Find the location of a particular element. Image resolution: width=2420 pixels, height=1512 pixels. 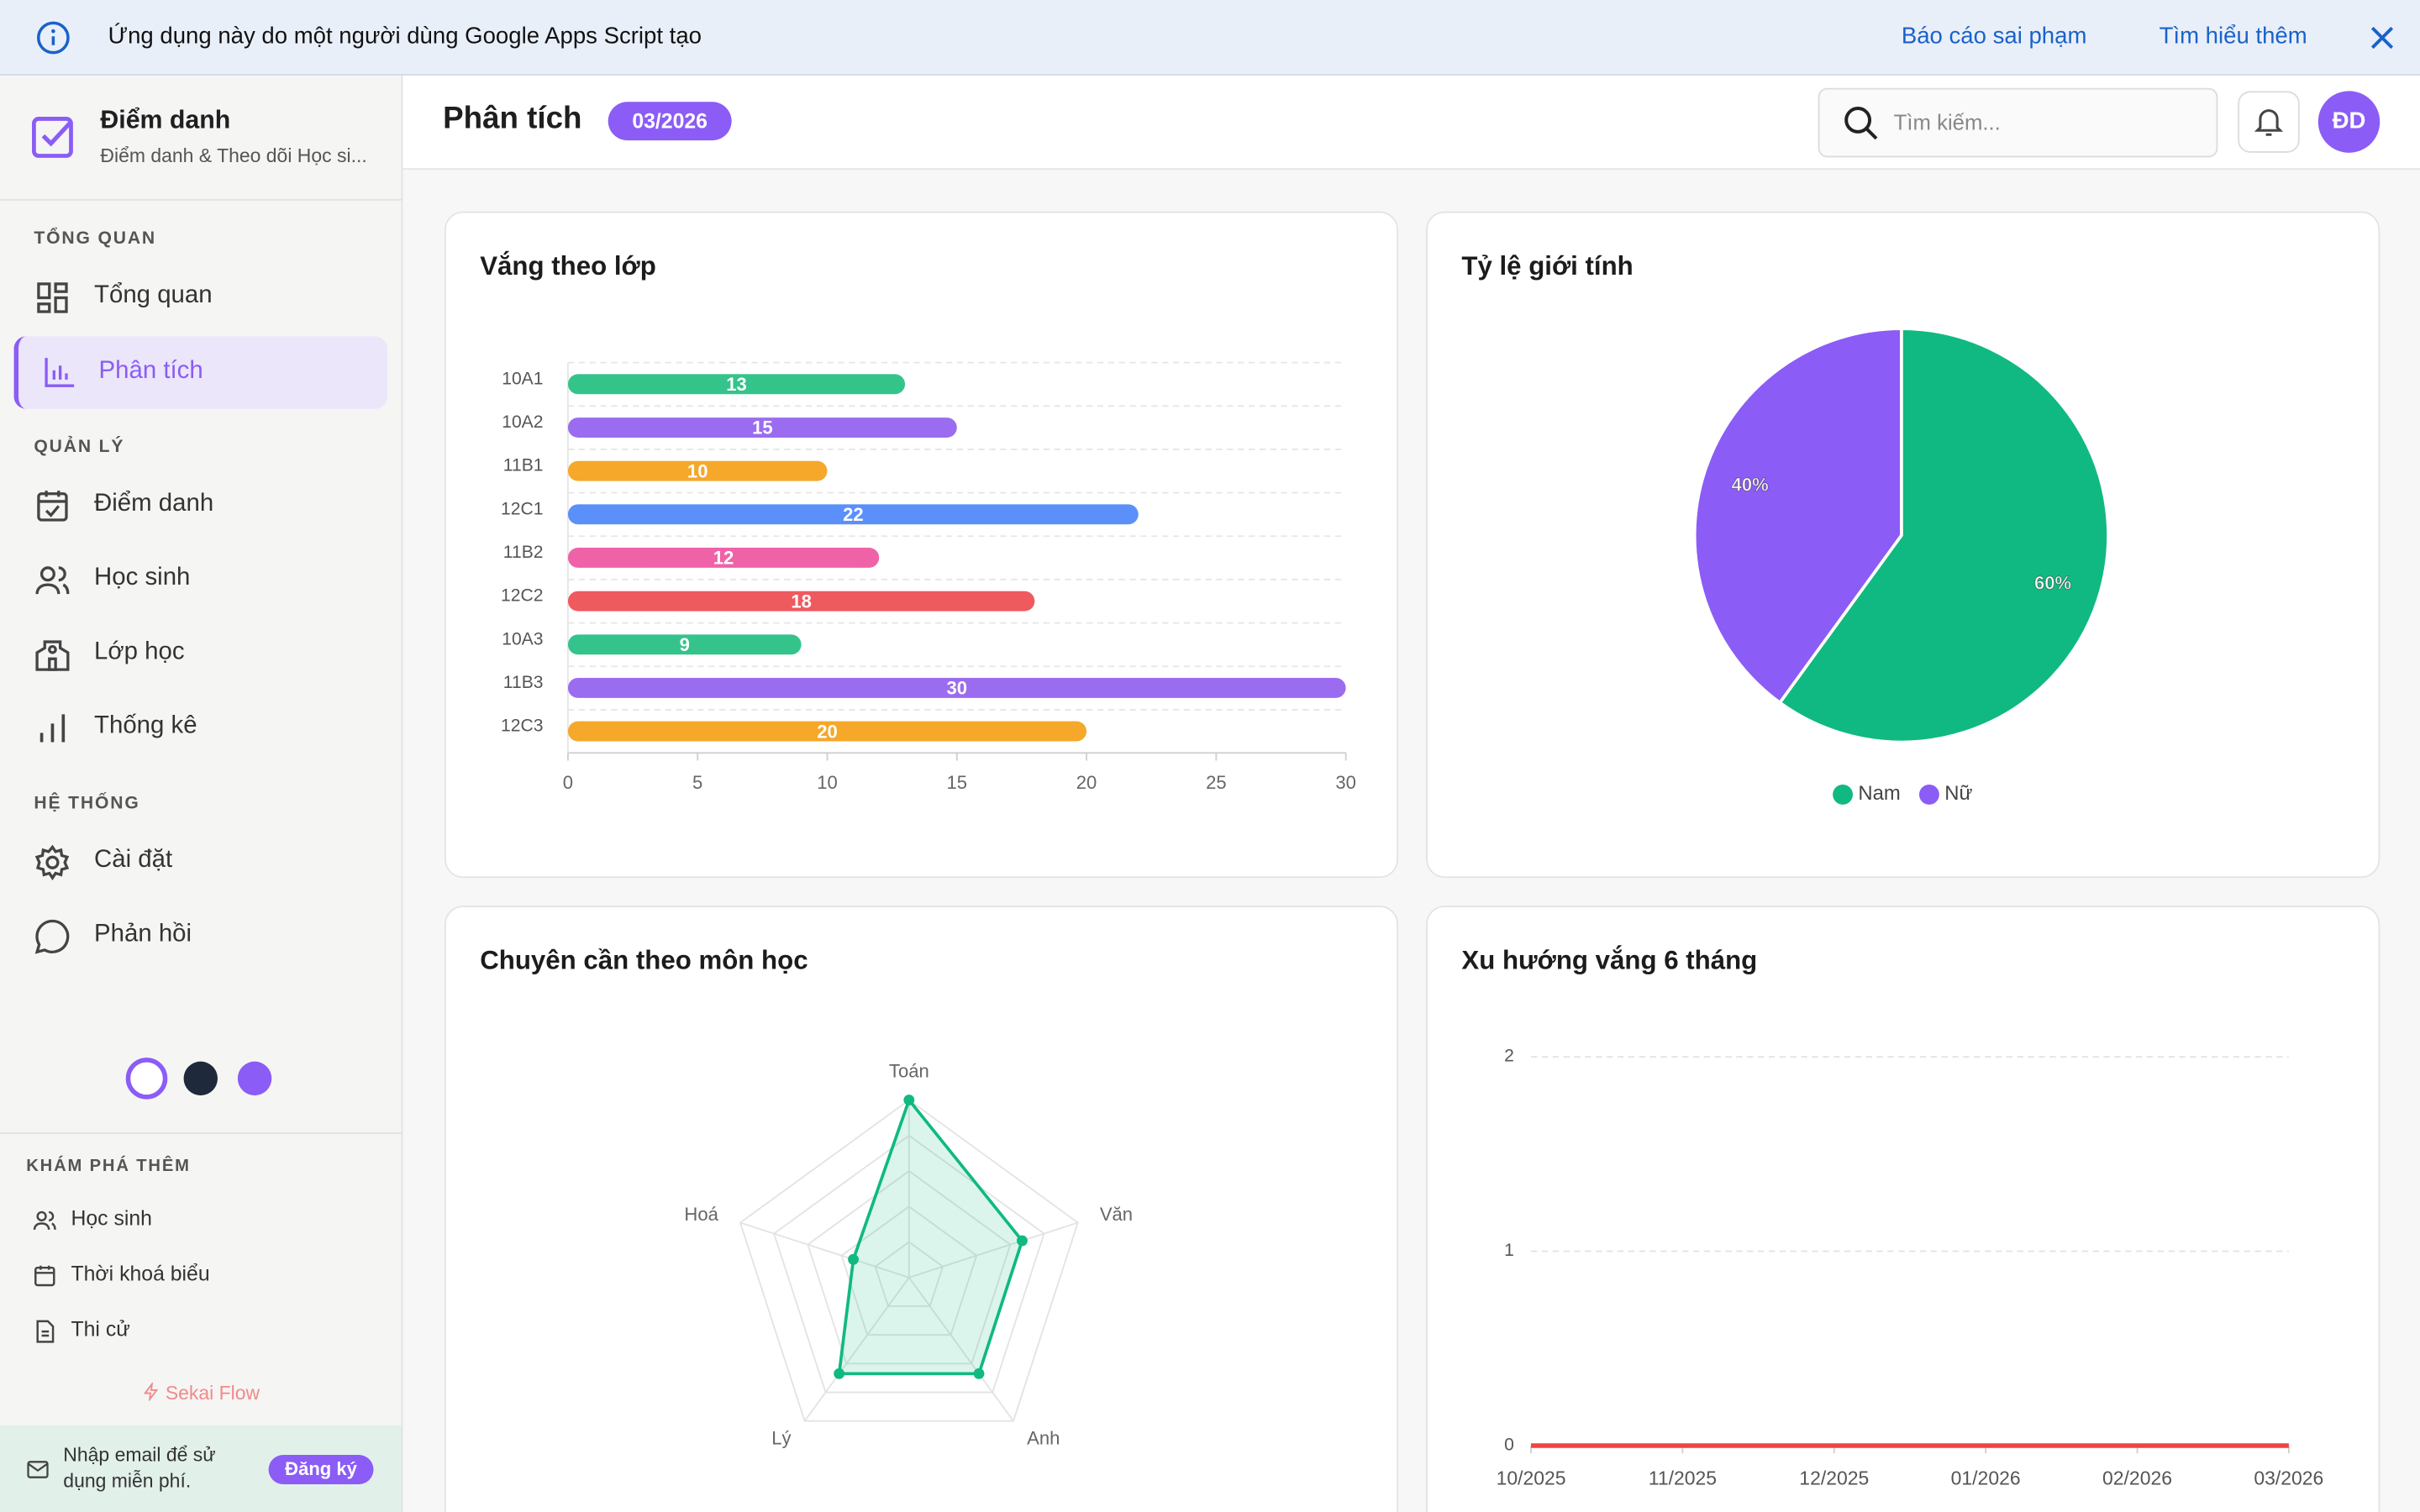

period-badge: 03/2026 is located at coordinates (670, 121).